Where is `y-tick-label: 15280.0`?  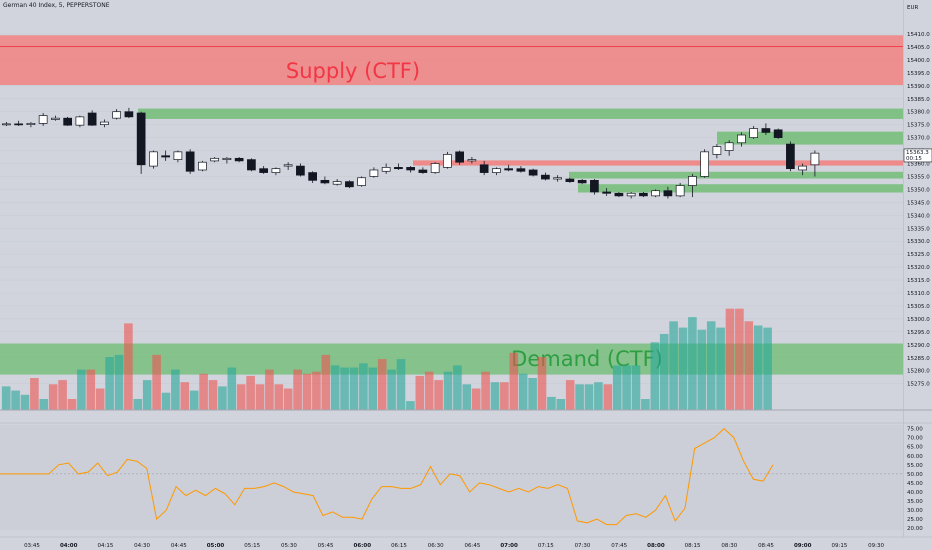 y-tick-label: 15280.0 is located at coordinates (918, 372).